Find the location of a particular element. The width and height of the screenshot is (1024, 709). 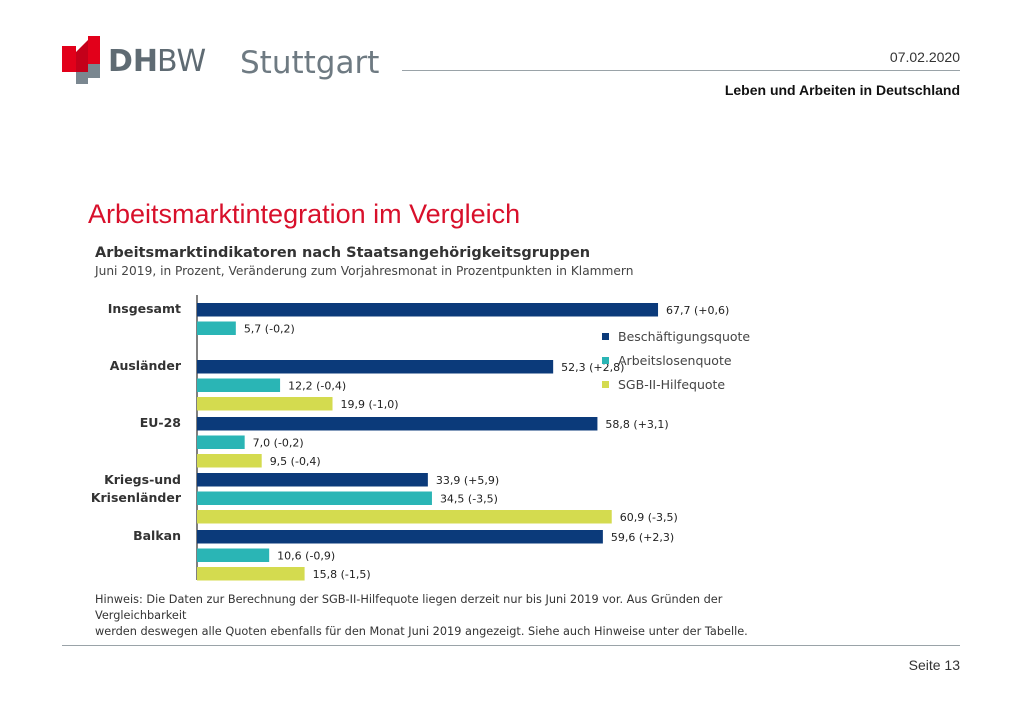

header-subtitle: Leben und Arbeiten in Deutschland is located at coordinates (842, 90).